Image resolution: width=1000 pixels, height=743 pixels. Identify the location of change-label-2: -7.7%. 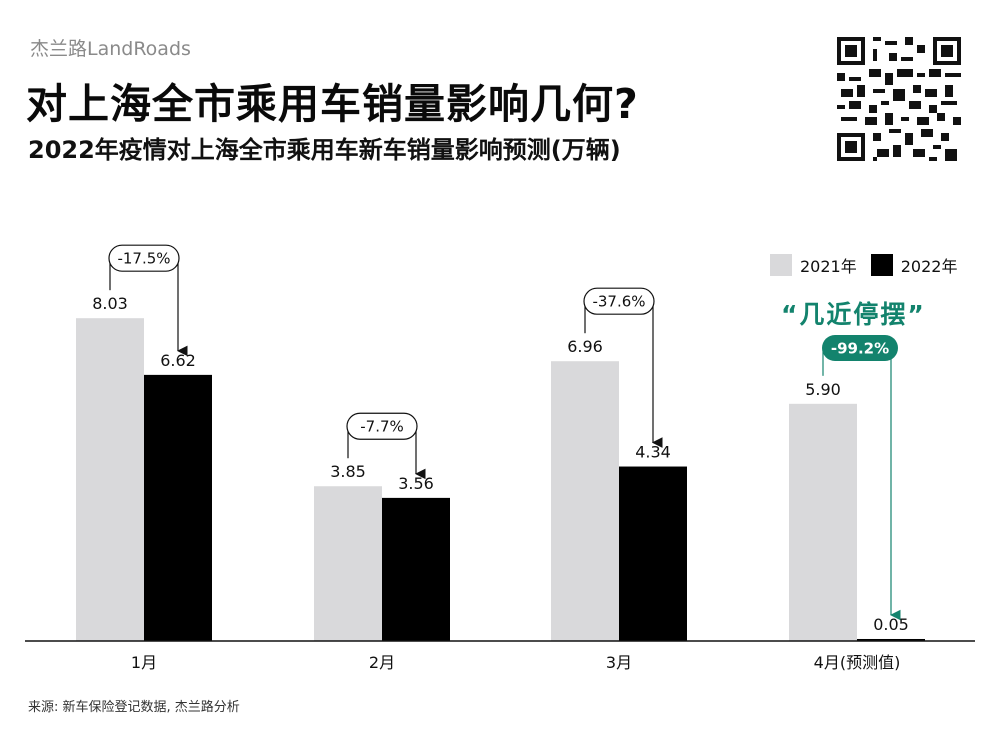
(382, 427).